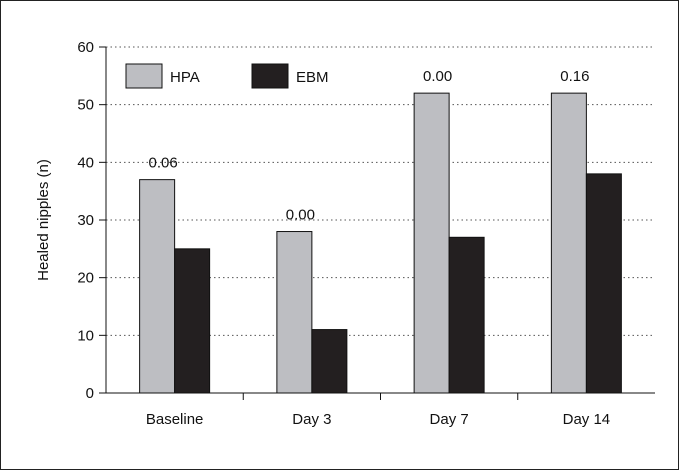 The height and width of the screenshot is (470, 679). Describe the element at coordinates (378, 419) in the screenshot. I see `x-tick-labels: Baseline Day 3 Day 7 Day 14` at that location.